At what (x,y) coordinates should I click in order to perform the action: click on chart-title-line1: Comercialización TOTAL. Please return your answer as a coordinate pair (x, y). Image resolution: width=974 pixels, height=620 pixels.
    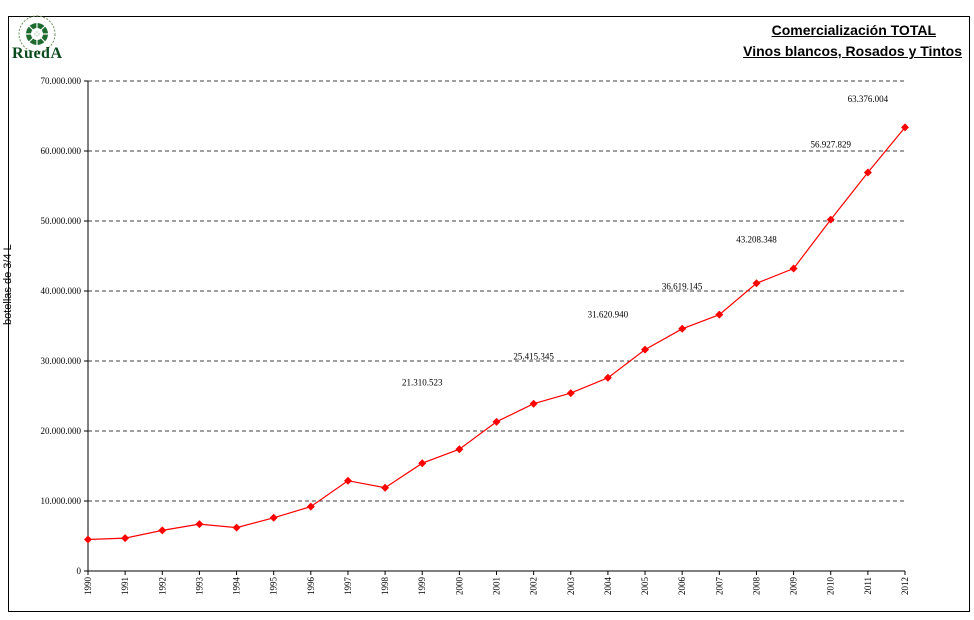
    Looking at the image, I should click on (853, 30).